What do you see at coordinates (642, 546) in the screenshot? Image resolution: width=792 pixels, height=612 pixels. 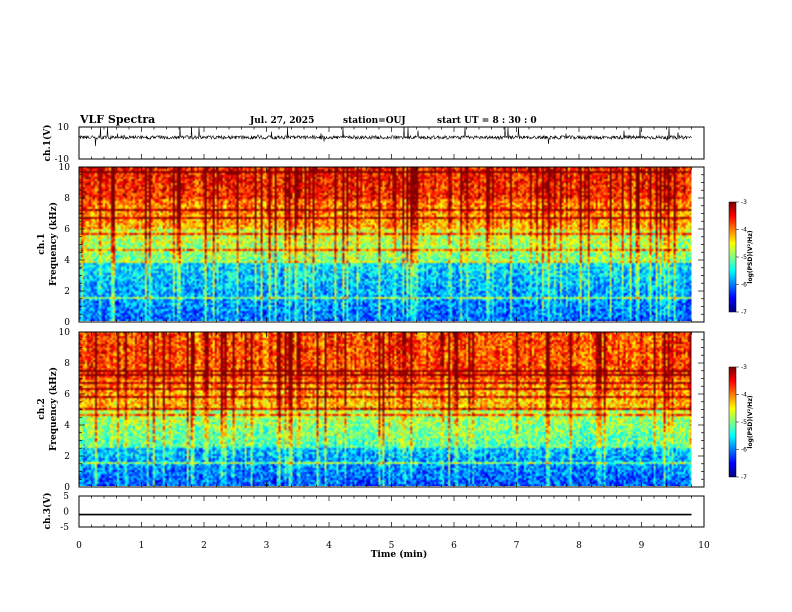 I see `time-tick-label: 9` at bounding box center [642, 546].